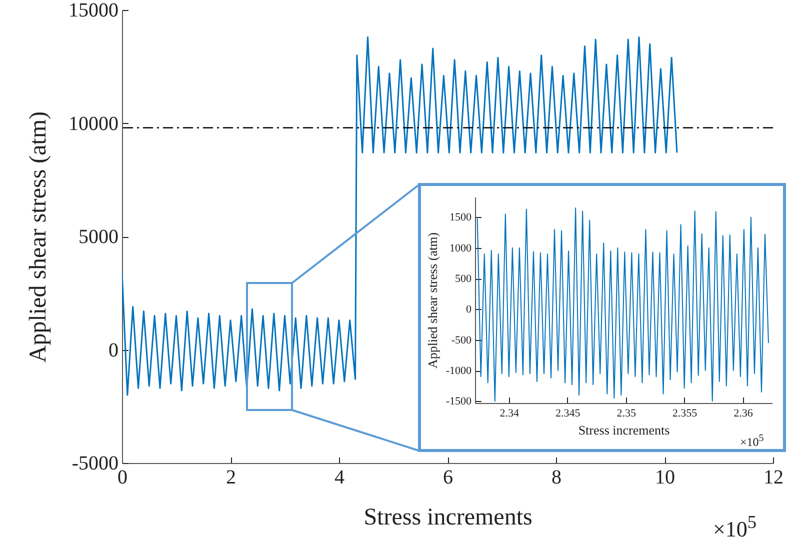 Image resolution: width=788 pixels, height=550 pixels. Describe the element at coordinates (448, 477) in the screenshot. I see `x-tick-label: 6` at that location.